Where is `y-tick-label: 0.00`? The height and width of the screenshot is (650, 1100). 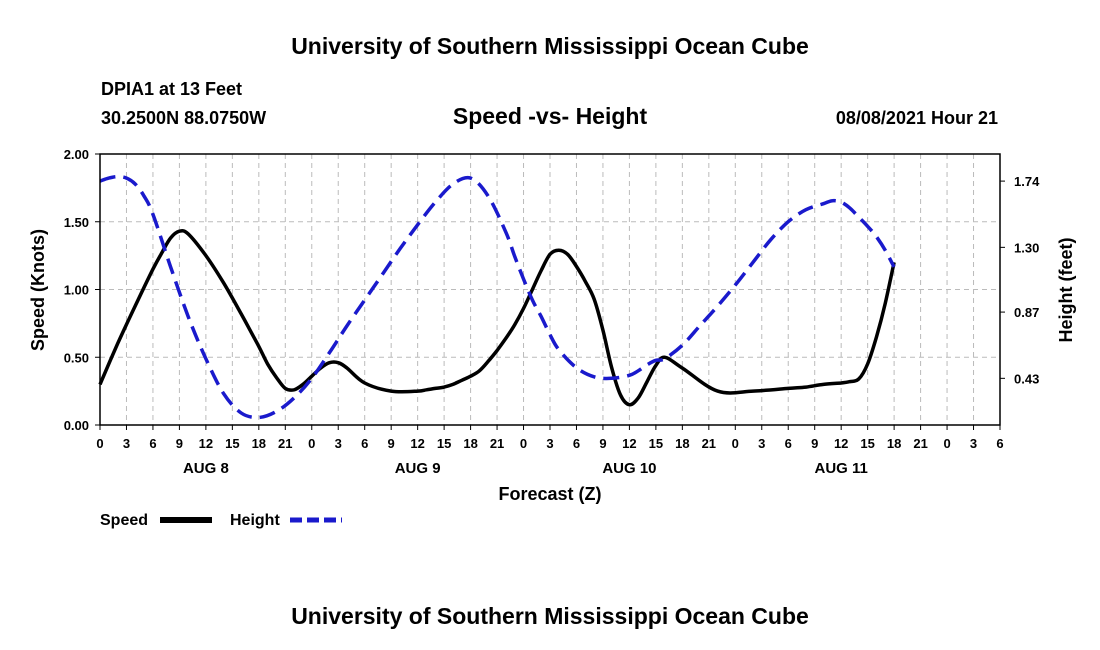
y-tick-label: 0.00 is located at coordinates (76, 425).